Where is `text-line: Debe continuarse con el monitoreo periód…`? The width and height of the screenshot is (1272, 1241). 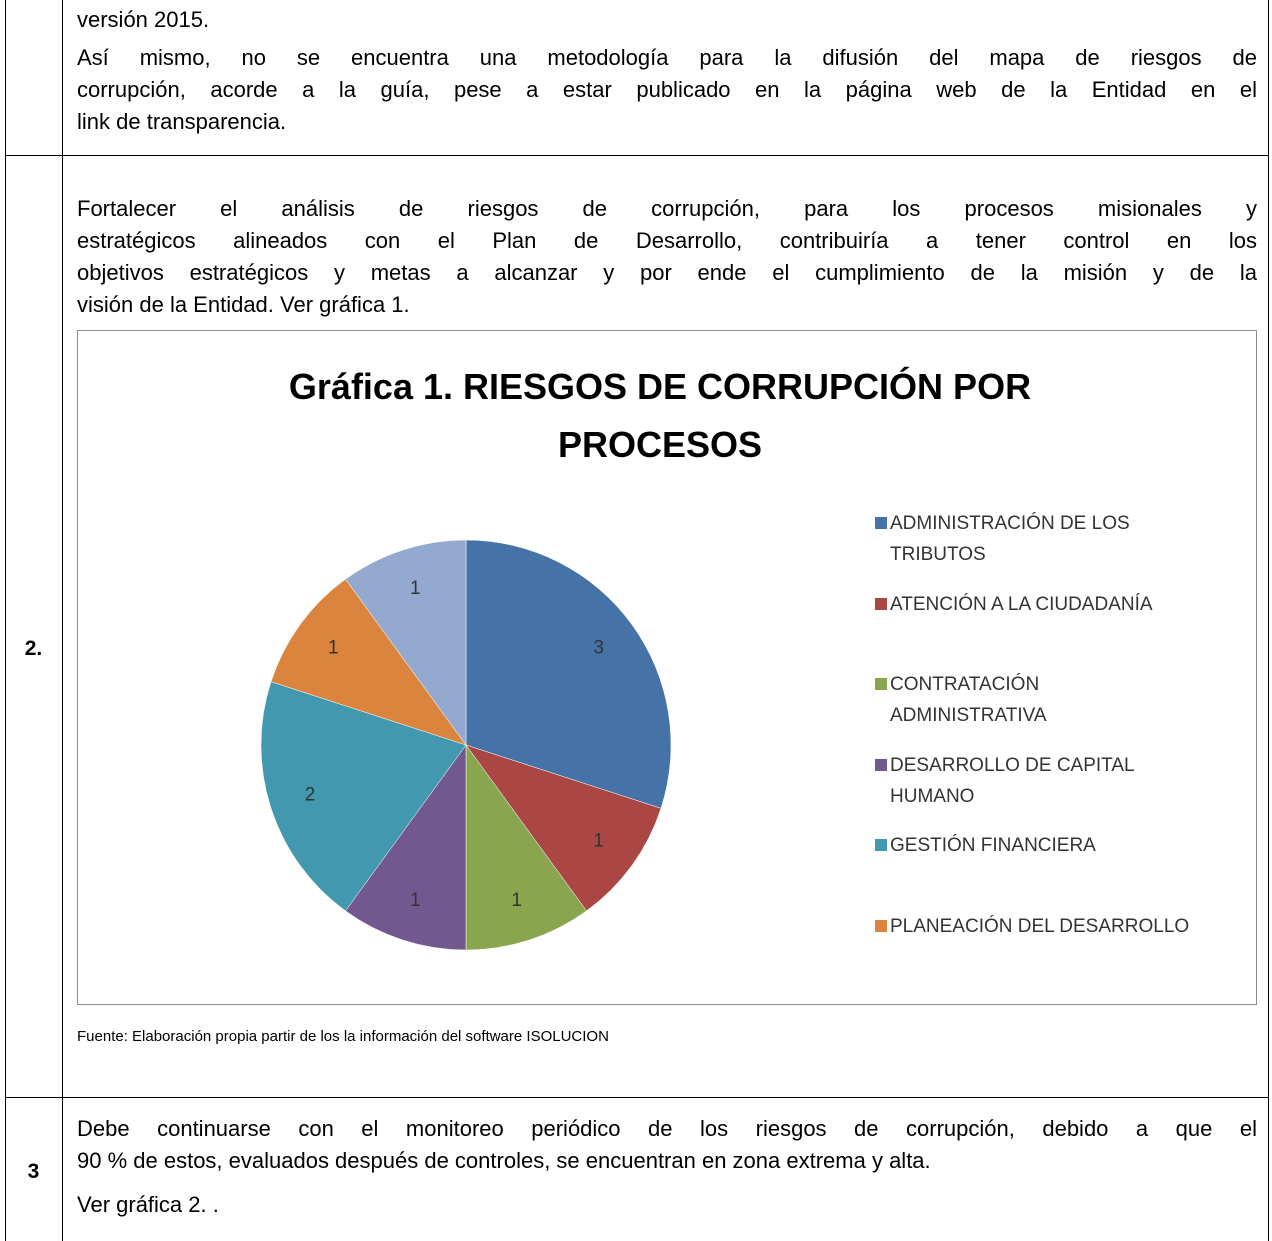 text-line: Debe continuarse con el monitoreo periód… is located at coordinates (667, 1128).